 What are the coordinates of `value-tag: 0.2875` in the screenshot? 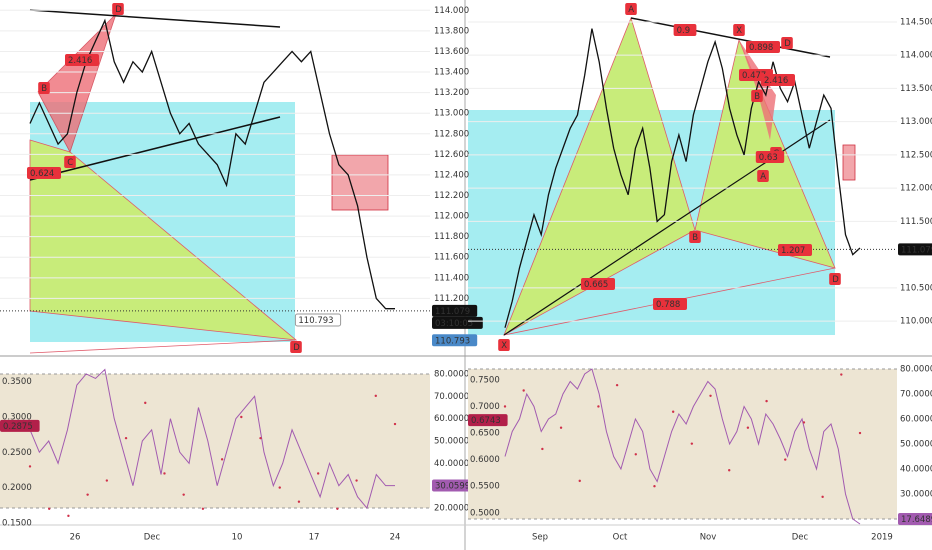 It's located at (20, 425).